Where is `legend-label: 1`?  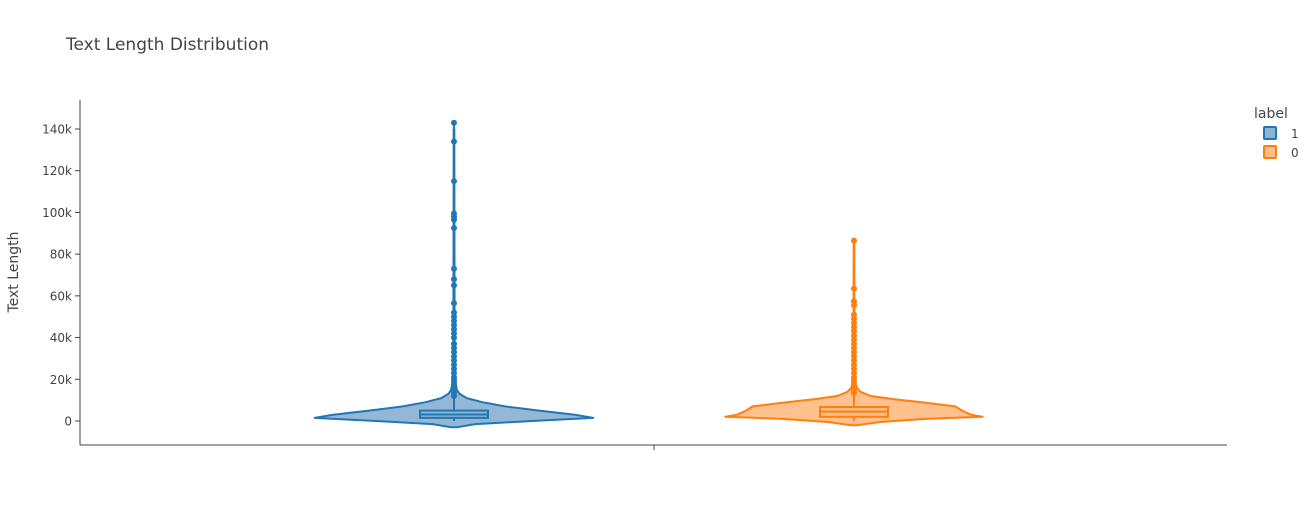
legend-label: 1 is located at coordinates (1295, 134).